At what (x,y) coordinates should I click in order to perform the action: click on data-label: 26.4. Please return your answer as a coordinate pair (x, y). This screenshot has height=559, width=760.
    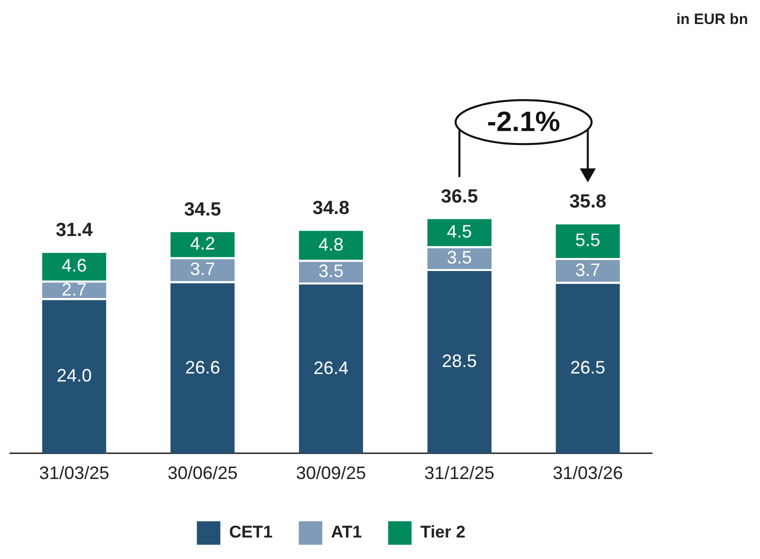
    Looking at the image, I should click on (331, 368).